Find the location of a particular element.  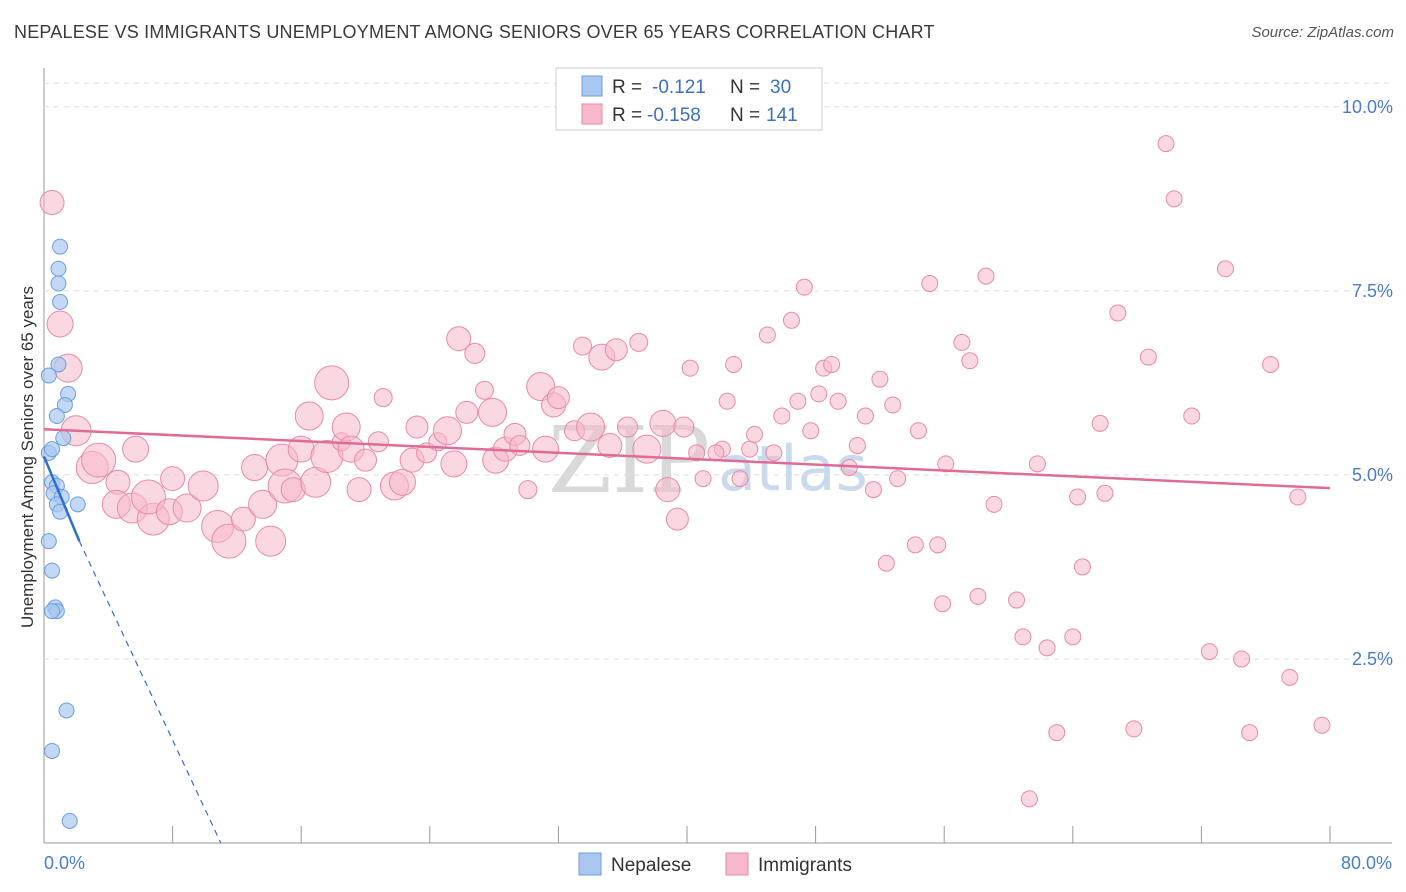

x-ticks is located at coordinates (751, 834).